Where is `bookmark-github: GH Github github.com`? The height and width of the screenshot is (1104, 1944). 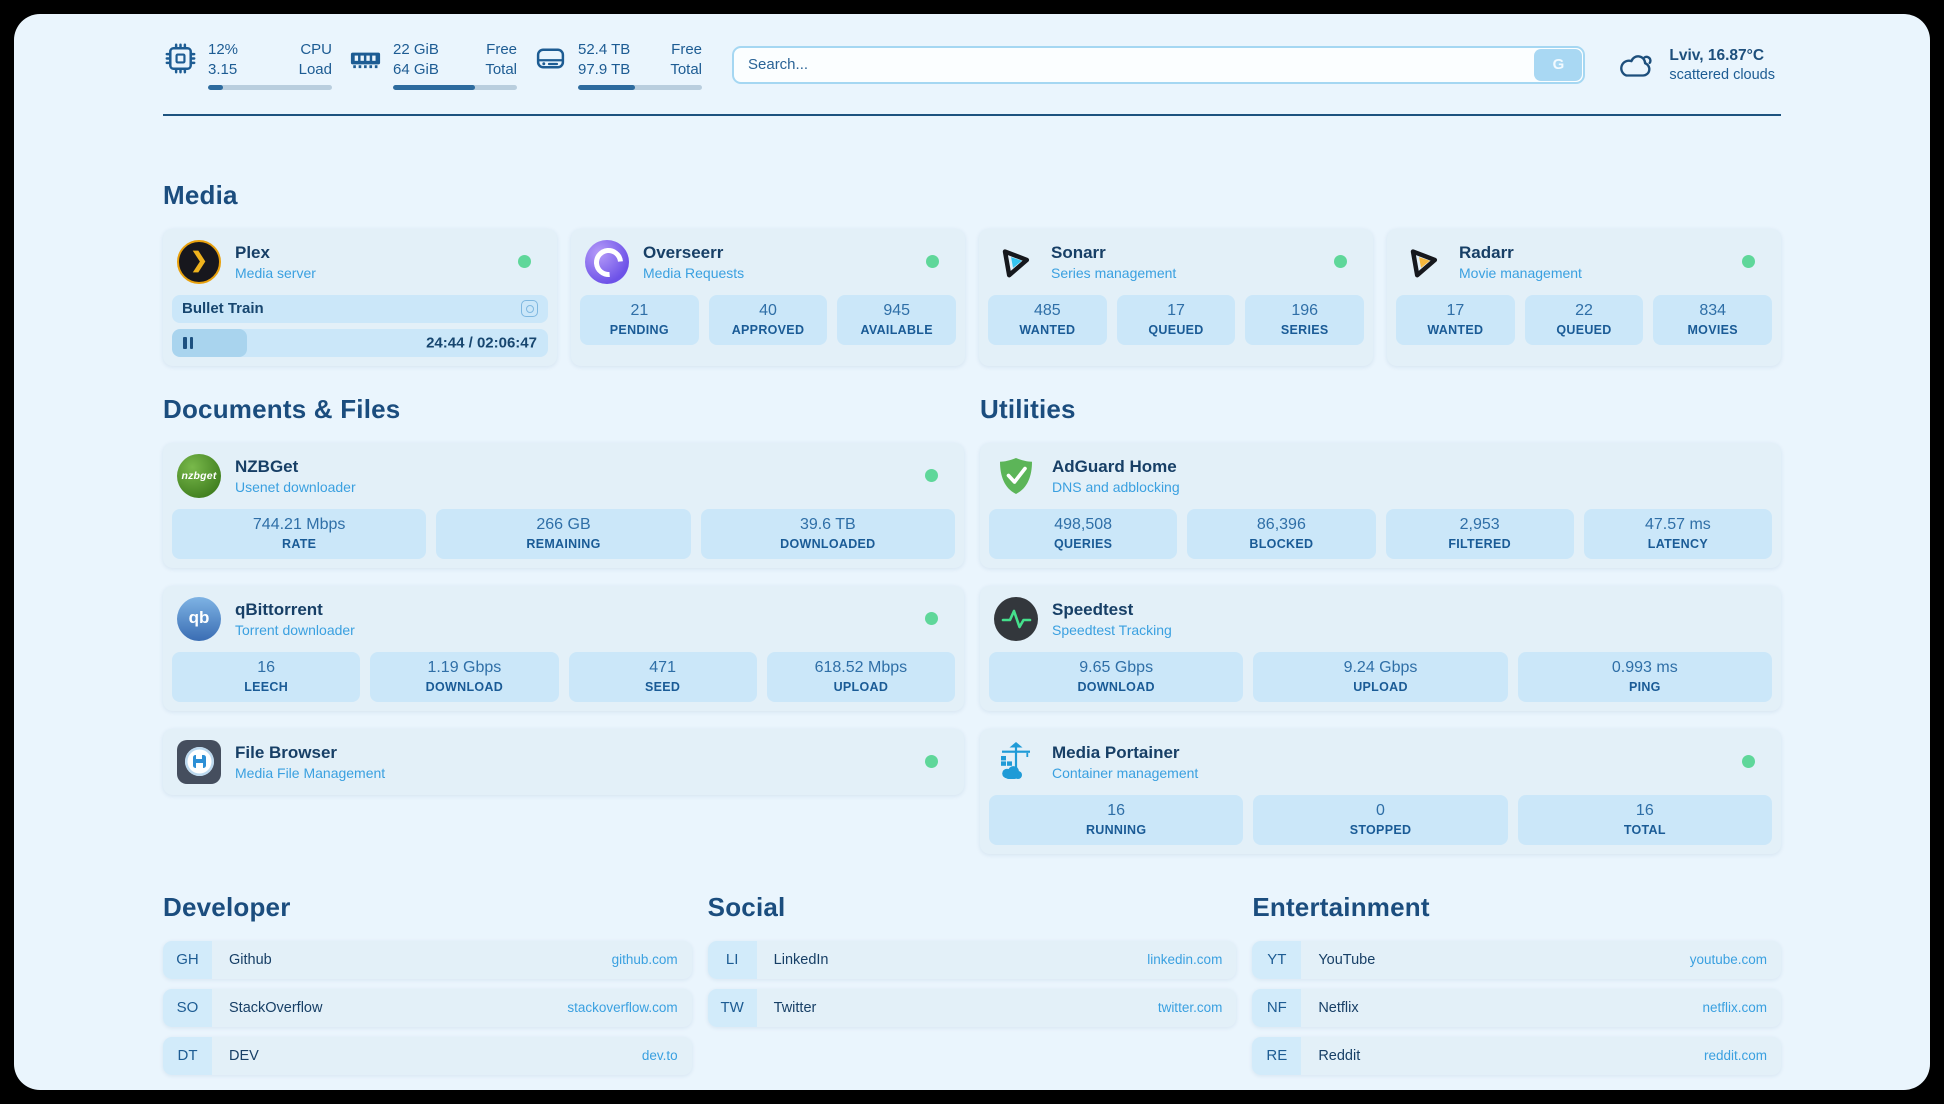 bookmark-github: GH Github github.com is located at coordinates (427, 959).